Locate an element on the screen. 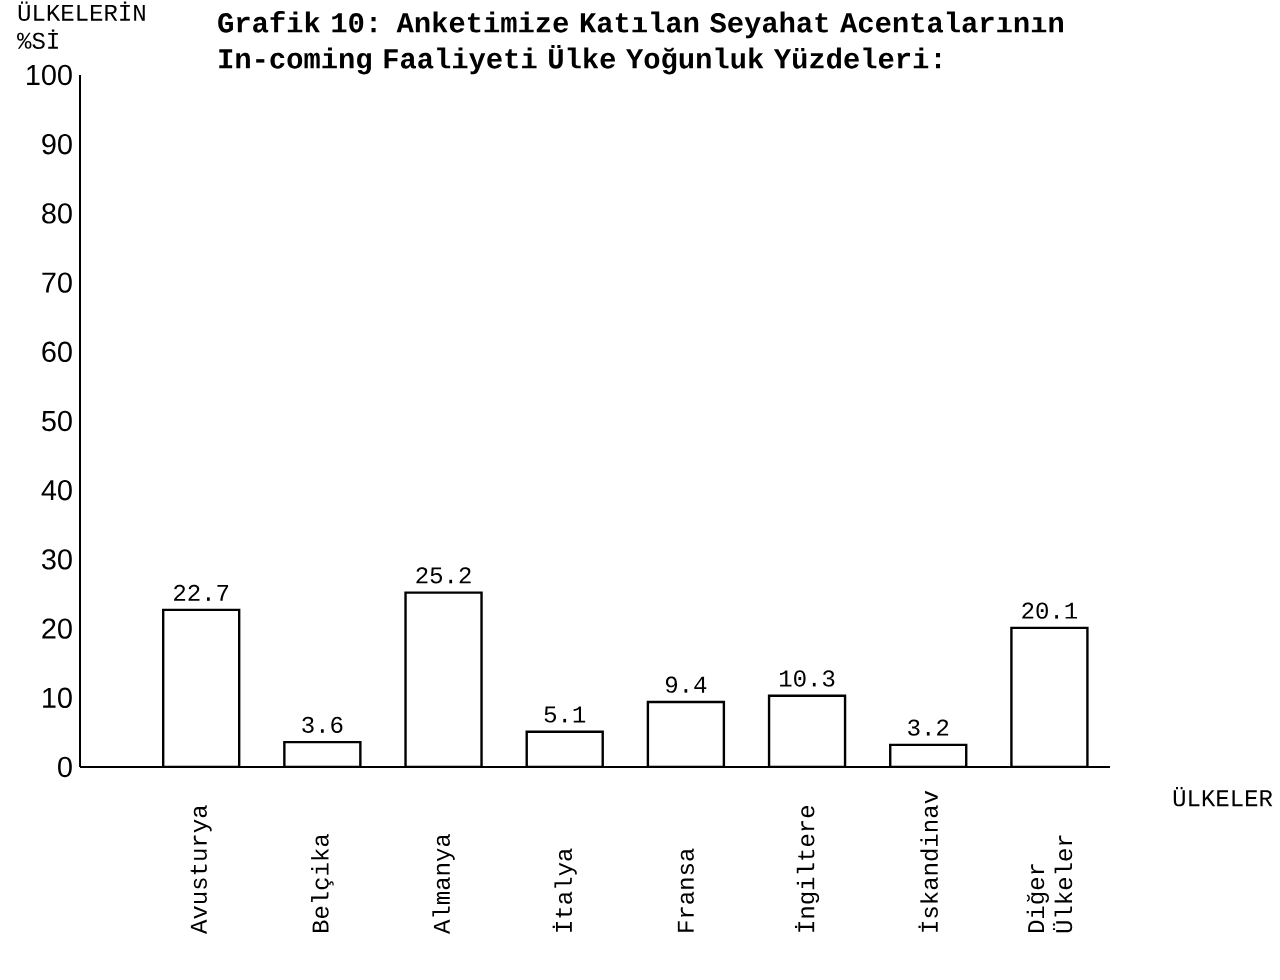 The width and height of the screenshot is (1280, 980). y-tick-label: 100 is located at coordinates (49, 75).